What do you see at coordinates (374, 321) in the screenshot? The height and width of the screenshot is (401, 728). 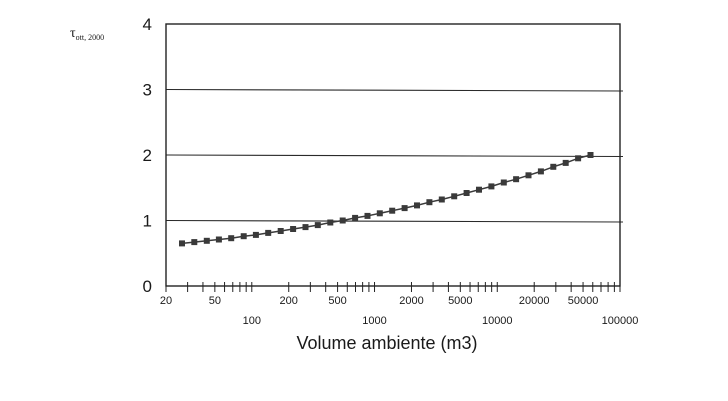 I see `x-tick-label-1000: 1000` at bounding box center [374, 321].